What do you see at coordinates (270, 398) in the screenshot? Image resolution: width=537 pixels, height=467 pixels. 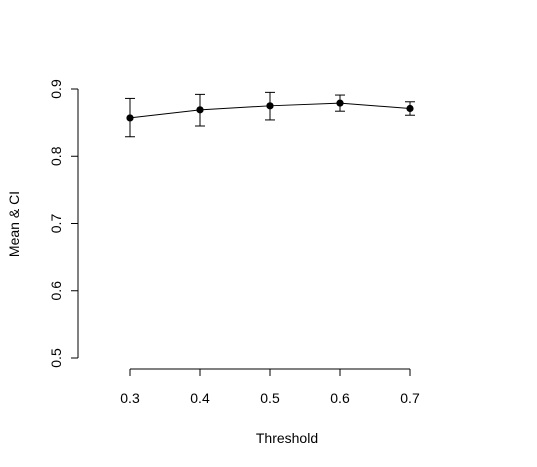 I see `x-tick-label: 0.5` at bounding box center [270, 398].